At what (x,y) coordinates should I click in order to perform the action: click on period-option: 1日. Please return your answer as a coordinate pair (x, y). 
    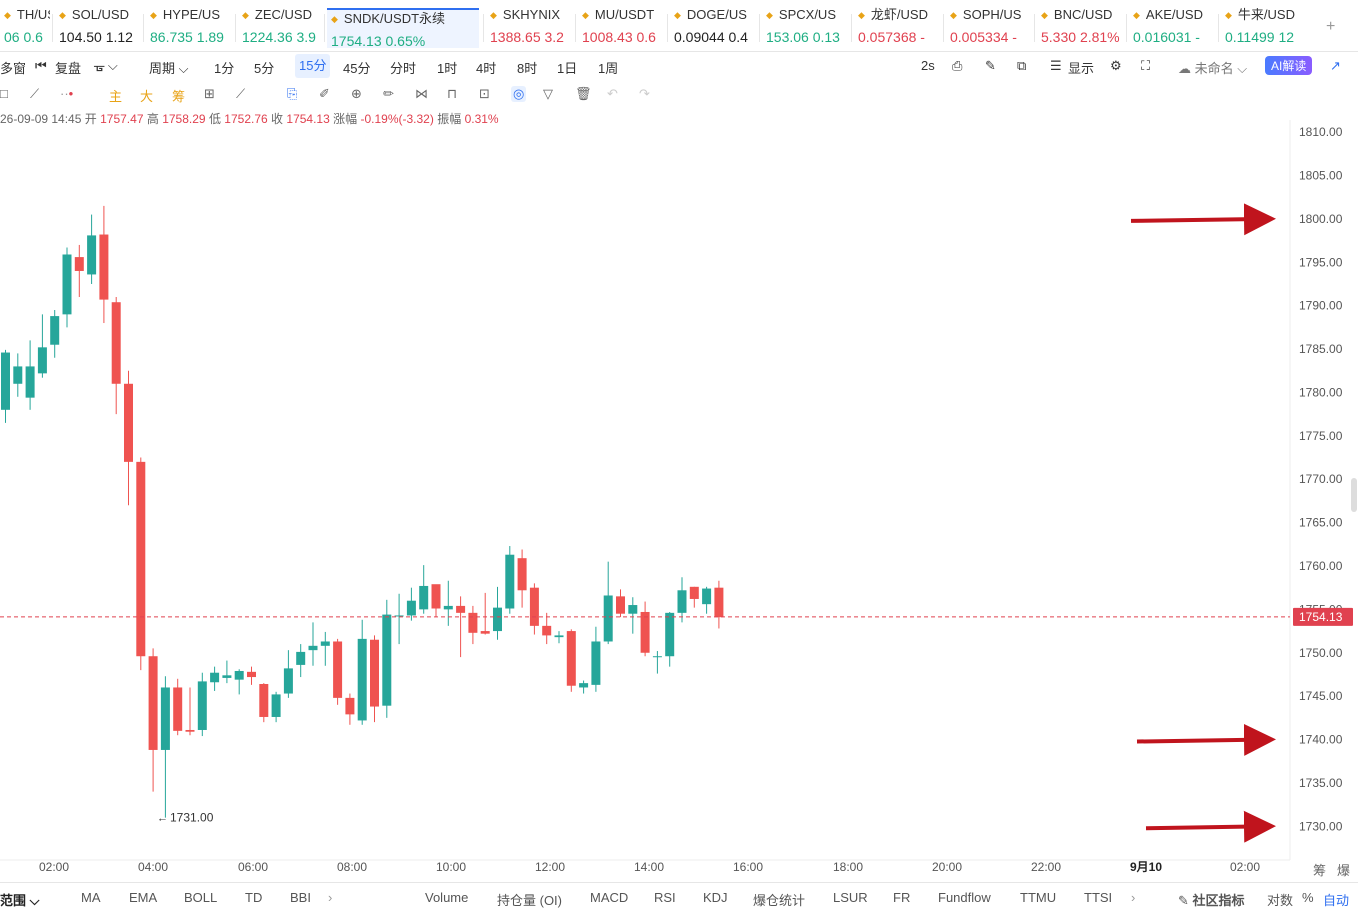
    Looking at the image, I should click on (567, 68).